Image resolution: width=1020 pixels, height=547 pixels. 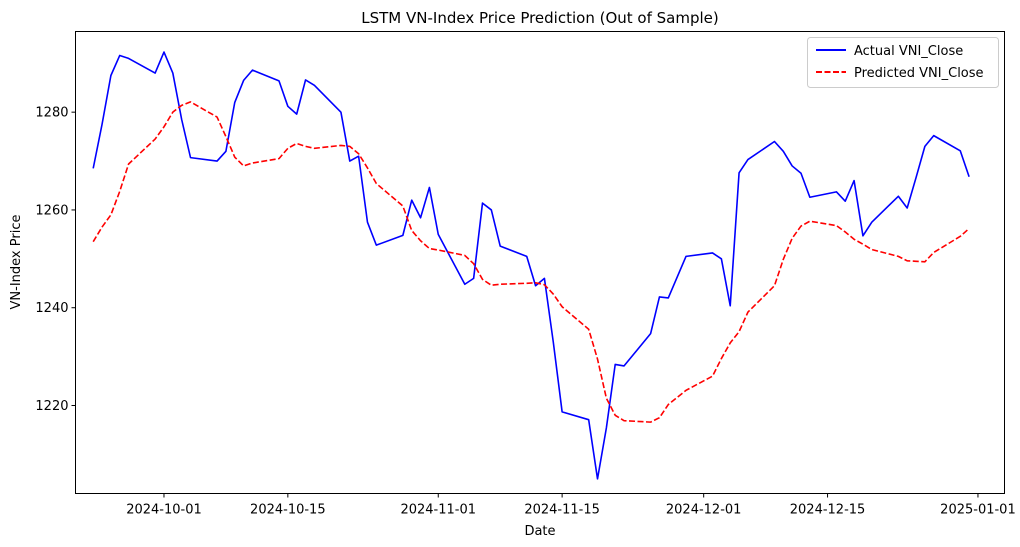 I want to click on x-tick-label: 2024-10-01, so click(x=164, y=510).